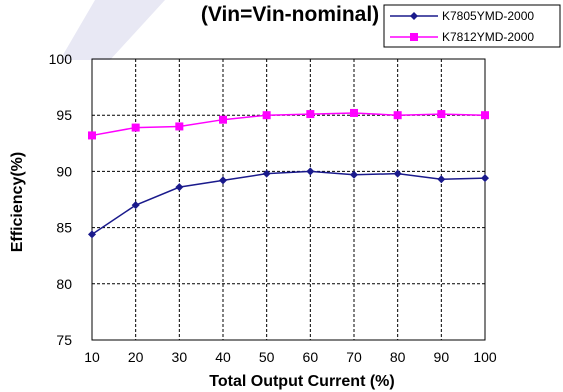  I want to click on legend-marker-diamond, so click(414, 16).